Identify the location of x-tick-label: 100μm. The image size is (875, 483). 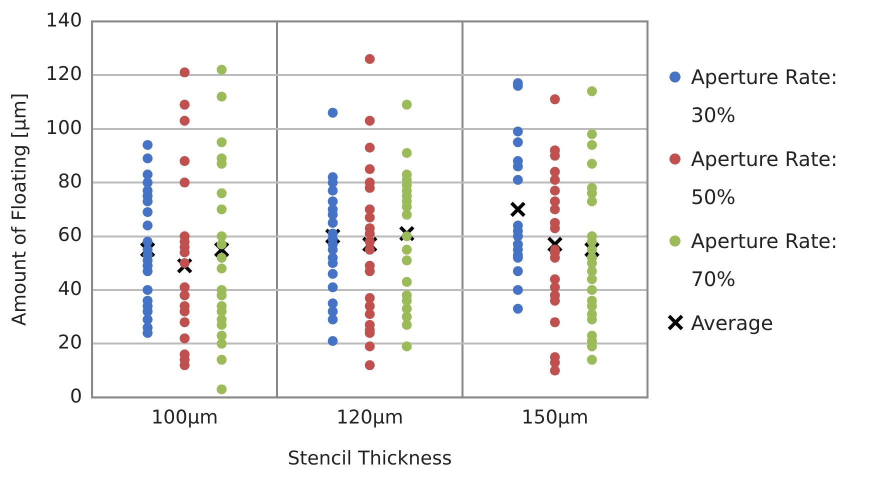
(184, 417).